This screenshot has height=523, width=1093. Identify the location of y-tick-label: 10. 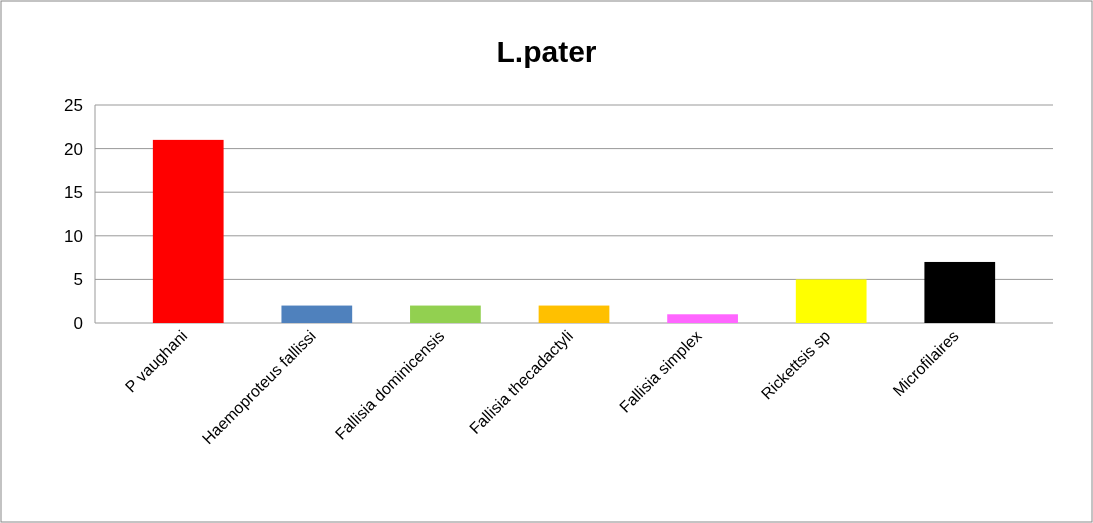
(73, 236).